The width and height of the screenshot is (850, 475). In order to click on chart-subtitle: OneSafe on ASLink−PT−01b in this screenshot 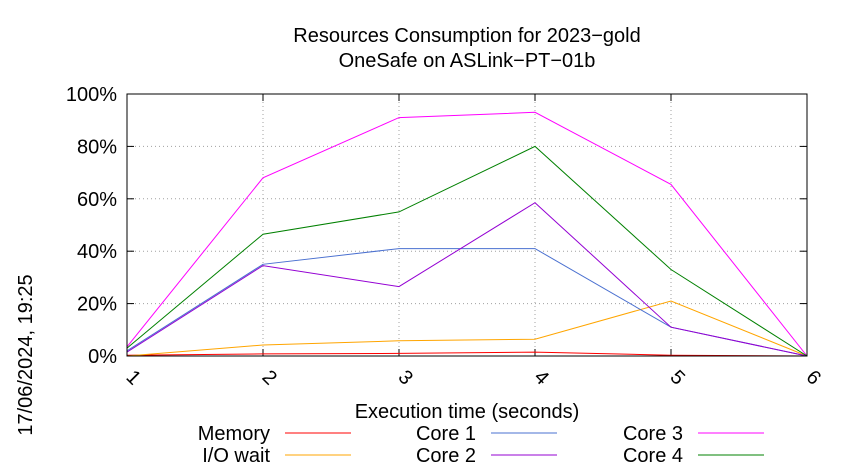, I will do `click(467, 61)`.